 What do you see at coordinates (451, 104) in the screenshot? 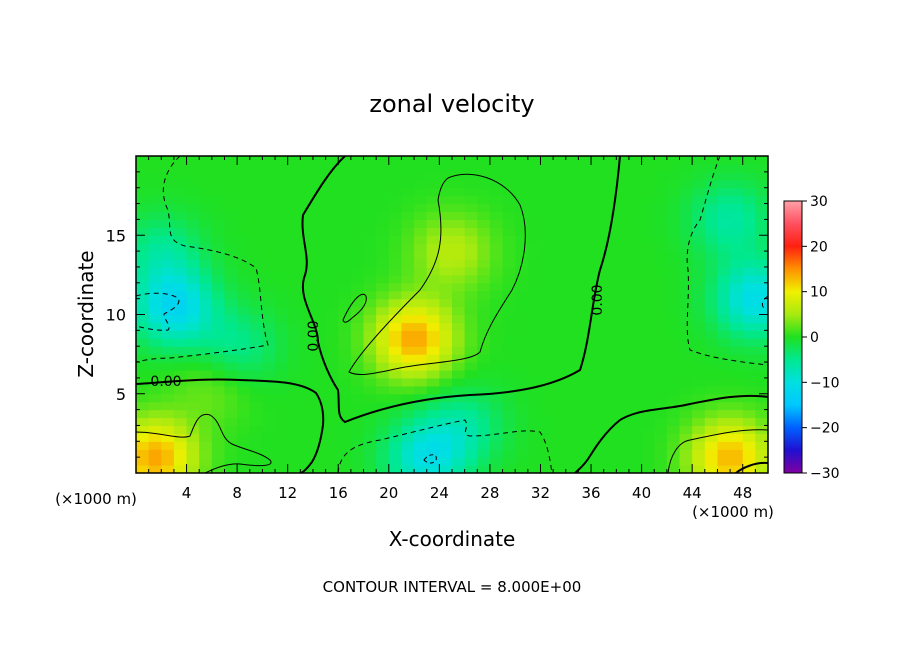
I see `chart-title: zonal velocity` at bounding box center [451, 104].